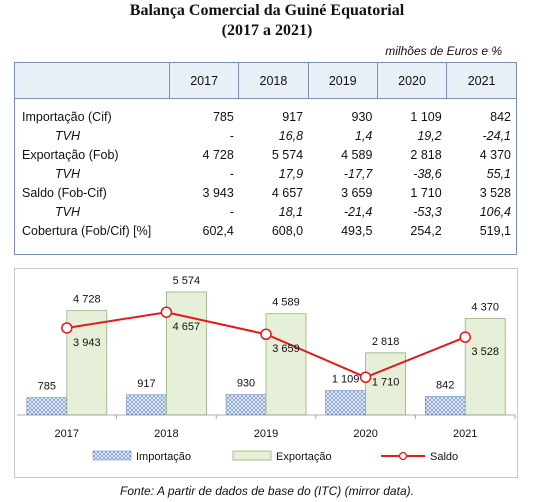 The width and height of the screenshot is (534, 502). Describe the element at coordinates (358, 211) in the screenshot. I see `table-cell: -21,4` at that location.